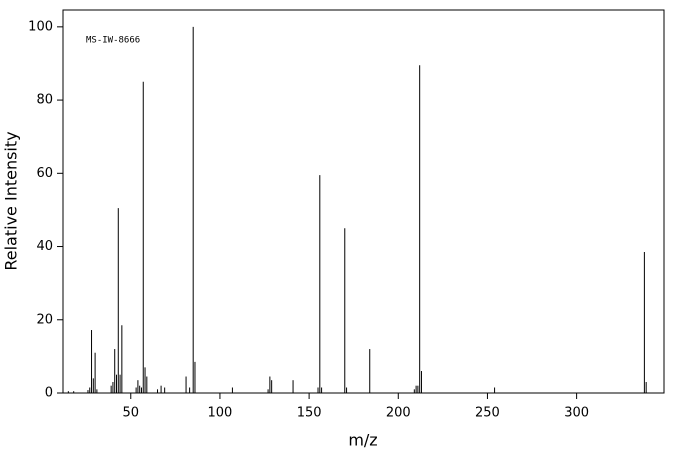 This screenshot has height=455, width=676. Describe the element at coordinates (398, 413) in the screenshot. I see `x-tick-label: 200` at that location.